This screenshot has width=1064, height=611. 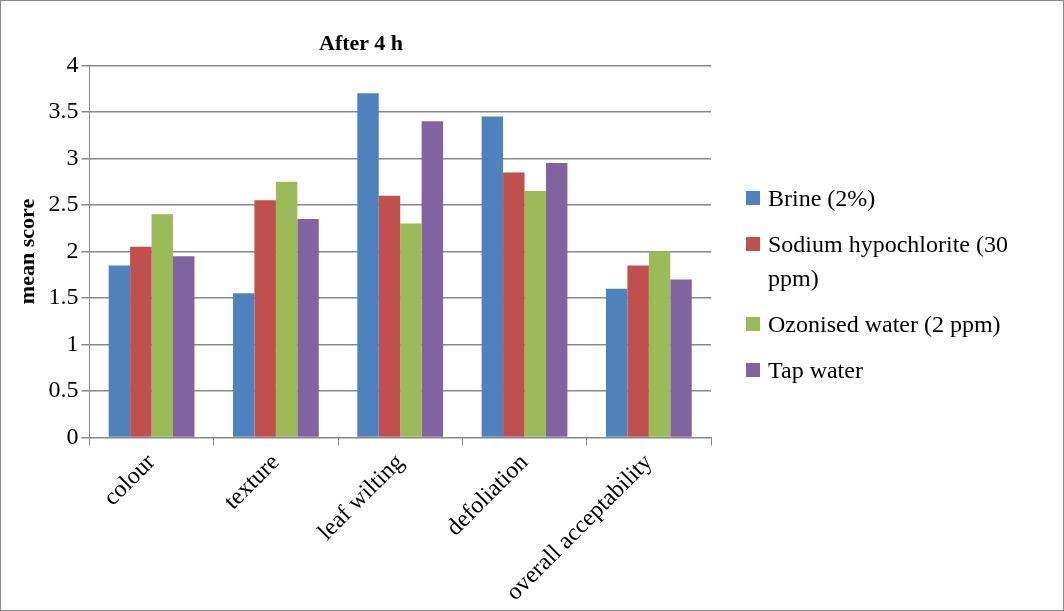 What do you see at coordinates (361, 42) in the screenshot?
I see `chart-title: After 4 h` at bounding box center [361, 42].